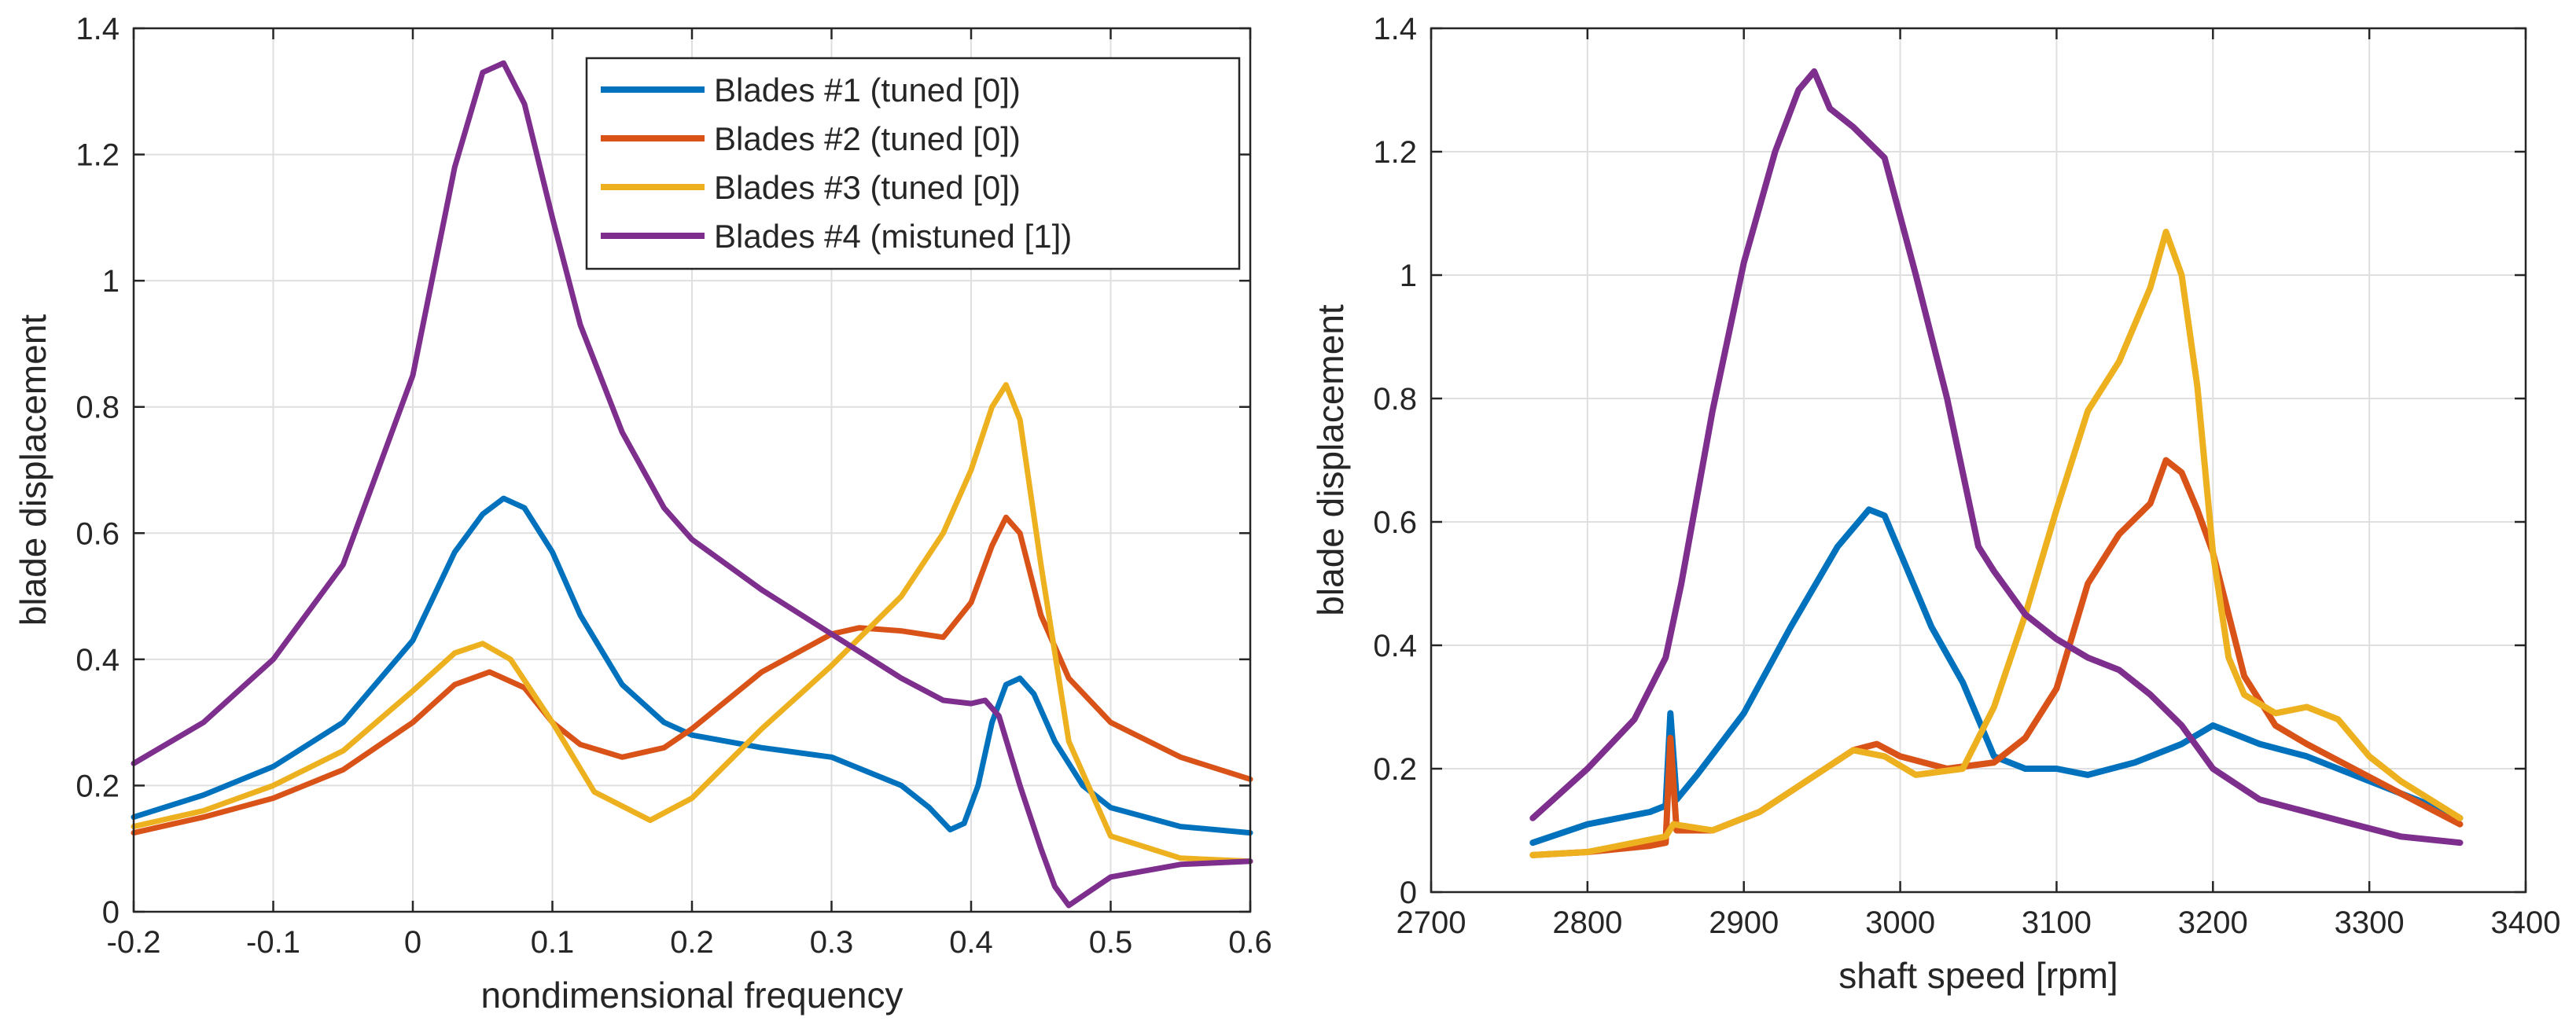 This screenshot has height=1021, width=2576. I want to click on x-tick-label: 0.6, so click(1250, 942).